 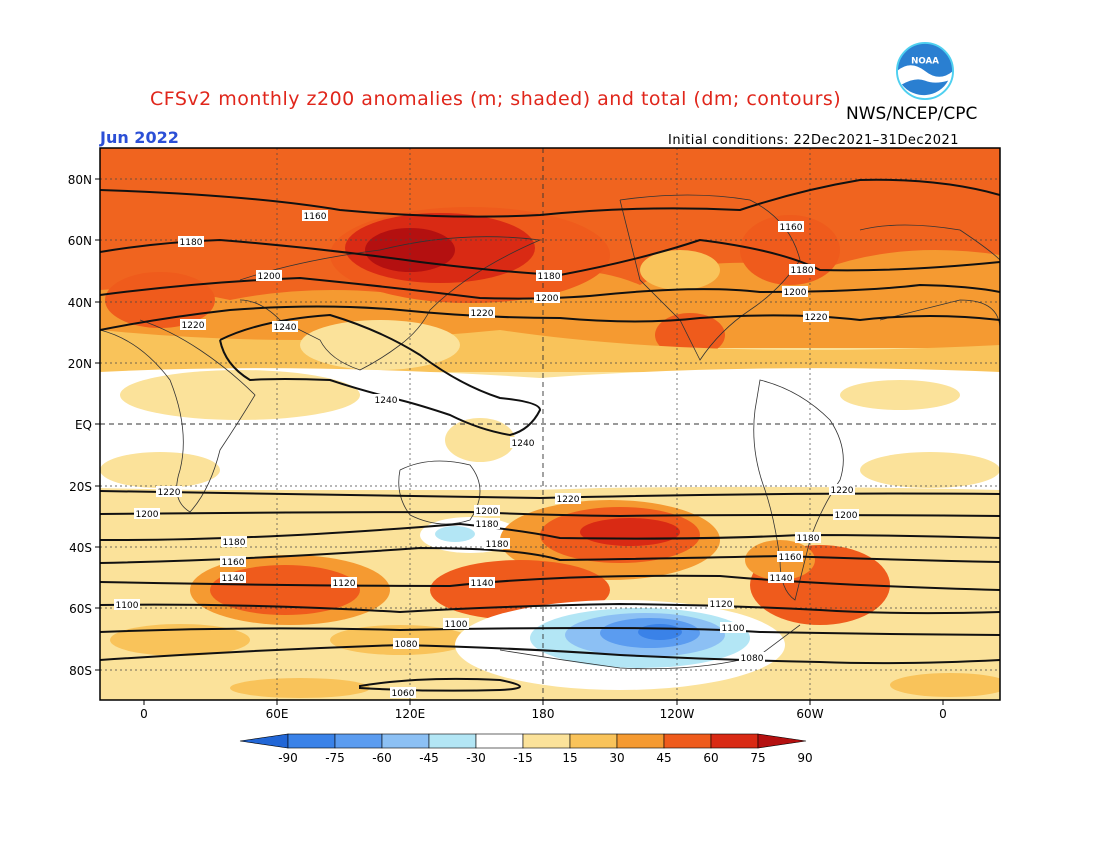 What do you see at coordinates (543, 714) in the screenshot?
I see `lon-labels: 0 60E 120E 180 120W 60W 0` at bounding box center [543, 714].